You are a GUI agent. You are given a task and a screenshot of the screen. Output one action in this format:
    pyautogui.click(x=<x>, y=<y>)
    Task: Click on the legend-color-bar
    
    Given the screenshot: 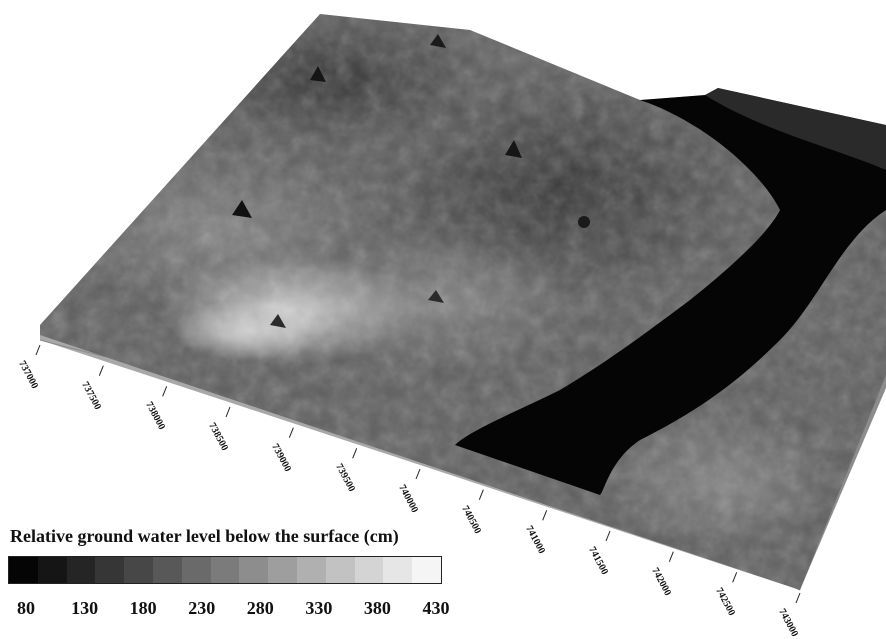 What is the action you would take?
    pyautogui.click(x=225, y=570)
    